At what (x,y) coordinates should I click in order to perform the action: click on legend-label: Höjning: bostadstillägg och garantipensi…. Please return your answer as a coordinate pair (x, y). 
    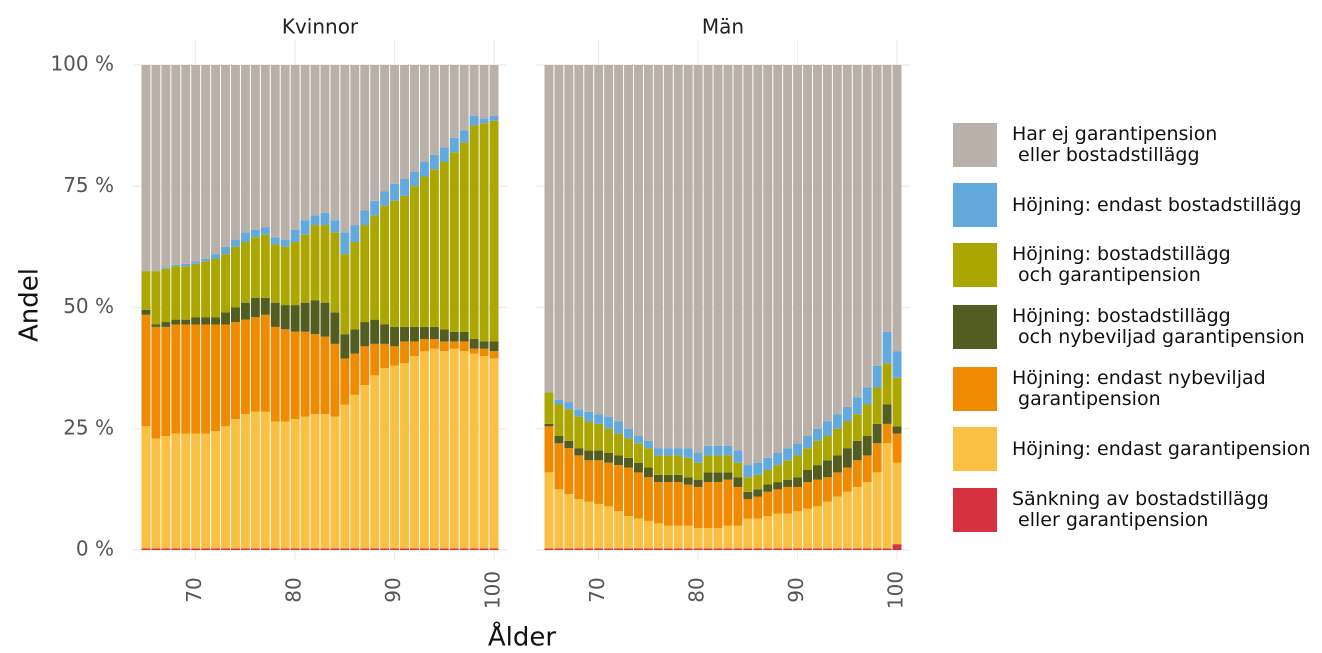
    Looking at the image, I should click on (1121, 264).